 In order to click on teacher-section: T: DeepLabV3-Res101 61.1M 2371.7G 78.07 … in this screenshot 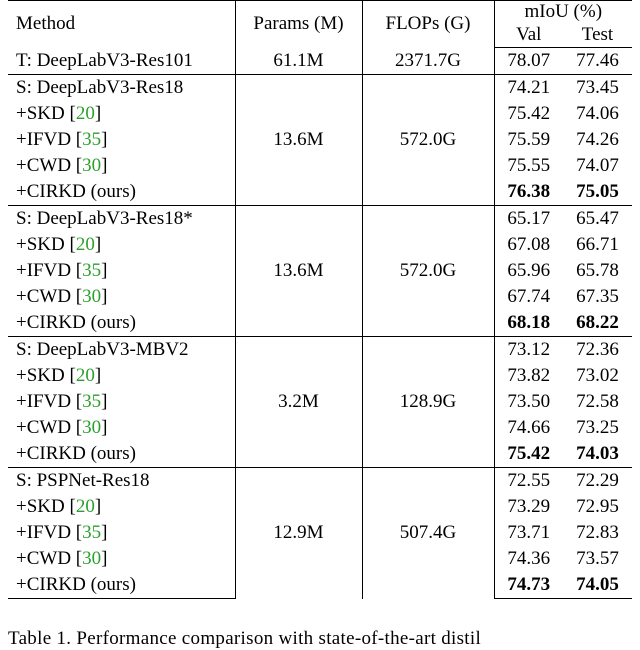, I will do `click(320, 61)`.